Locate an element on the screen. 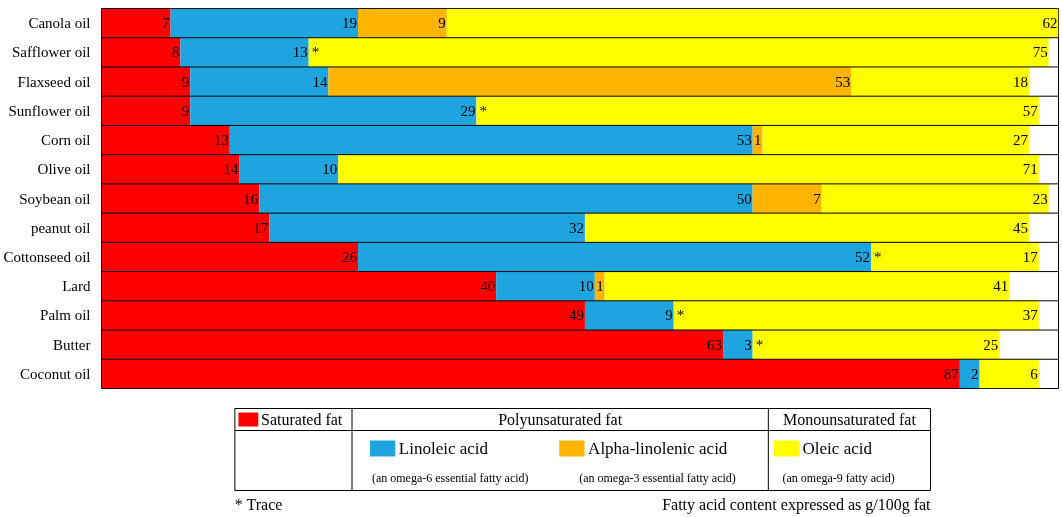 Image resolution: width=1062 pixels, height=517 pixels. data-label: 16 is located at coordinates (251, 198).